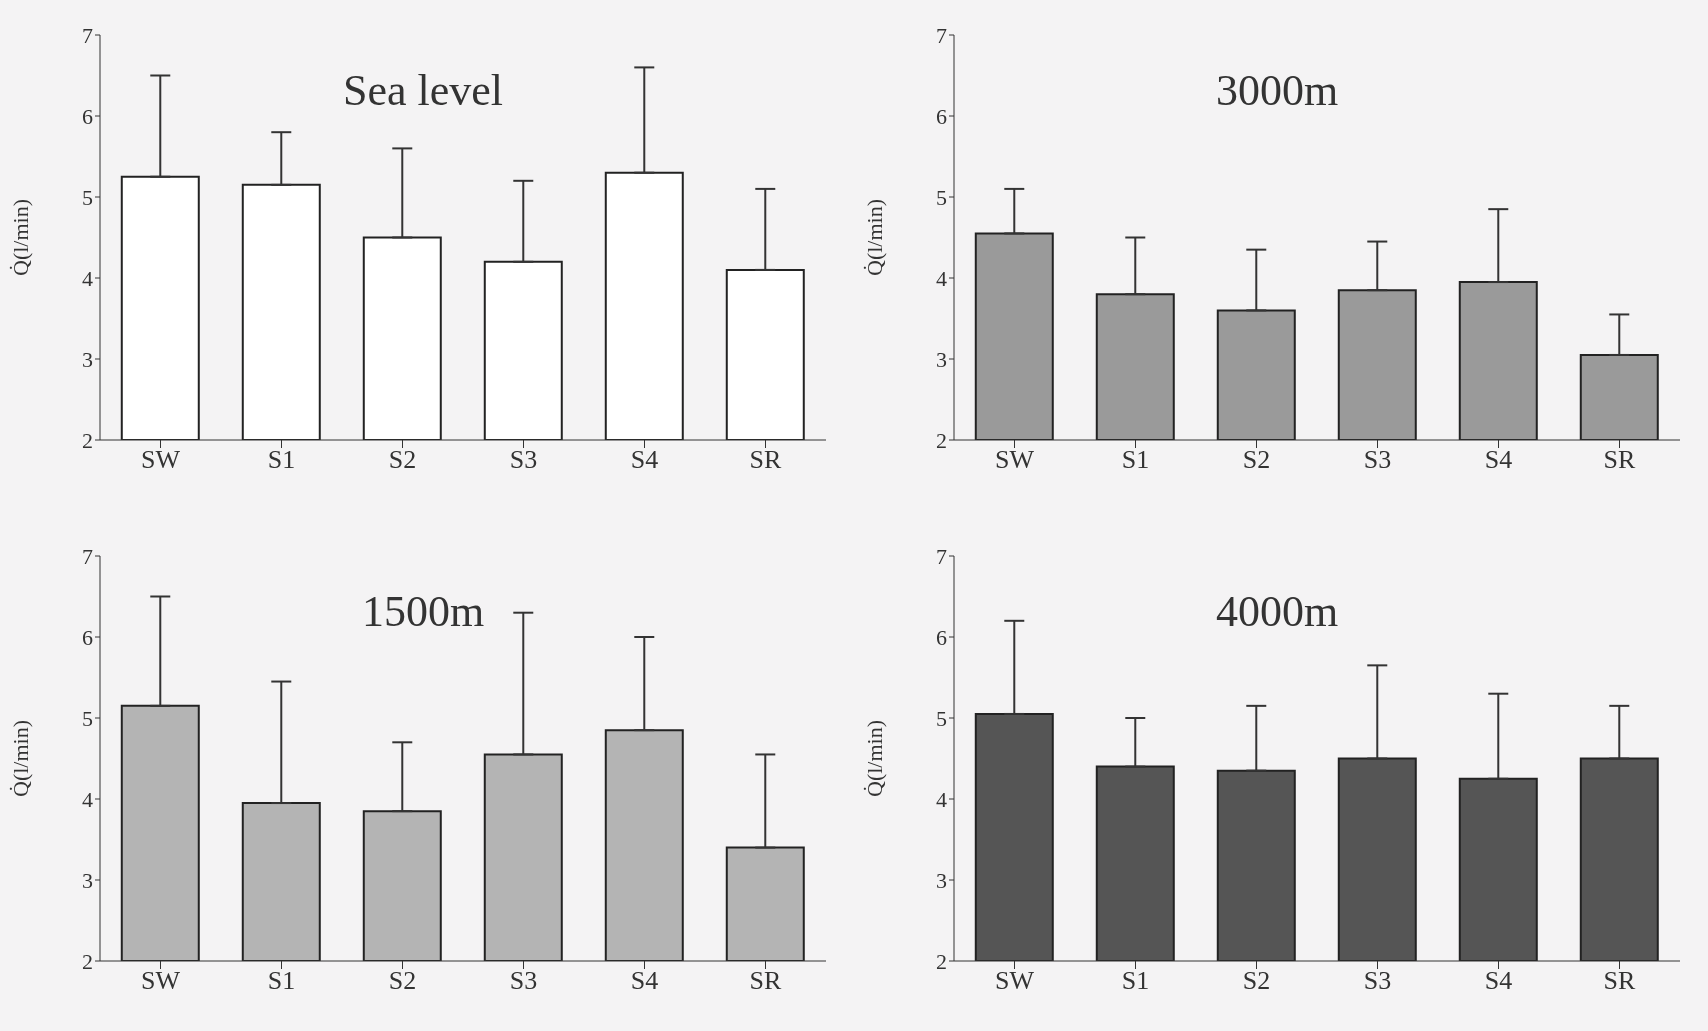  What do you see at coordinates (423, 611) in the screenshot?
I see `text: 1500m` at bounding box center [423, 611].